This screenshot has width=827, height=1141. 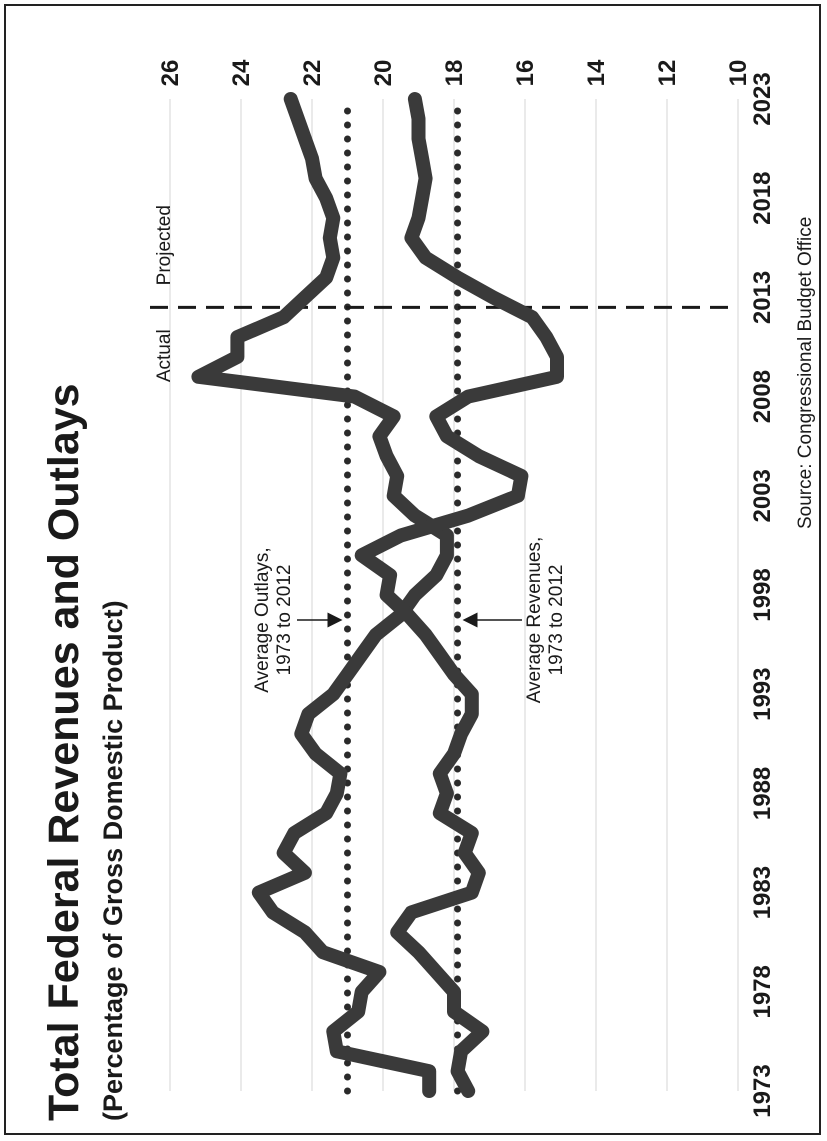 I want to click on y-tick-label-1: 12, so click(x=667, y=73).